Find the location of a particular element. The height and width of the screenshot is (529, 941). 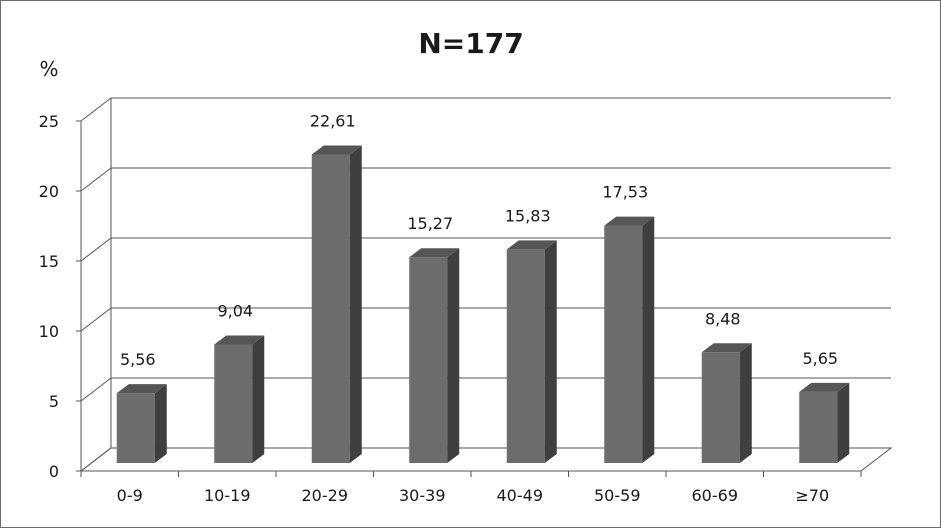

y-axis-unit: % is located at coordinates (48, 69).